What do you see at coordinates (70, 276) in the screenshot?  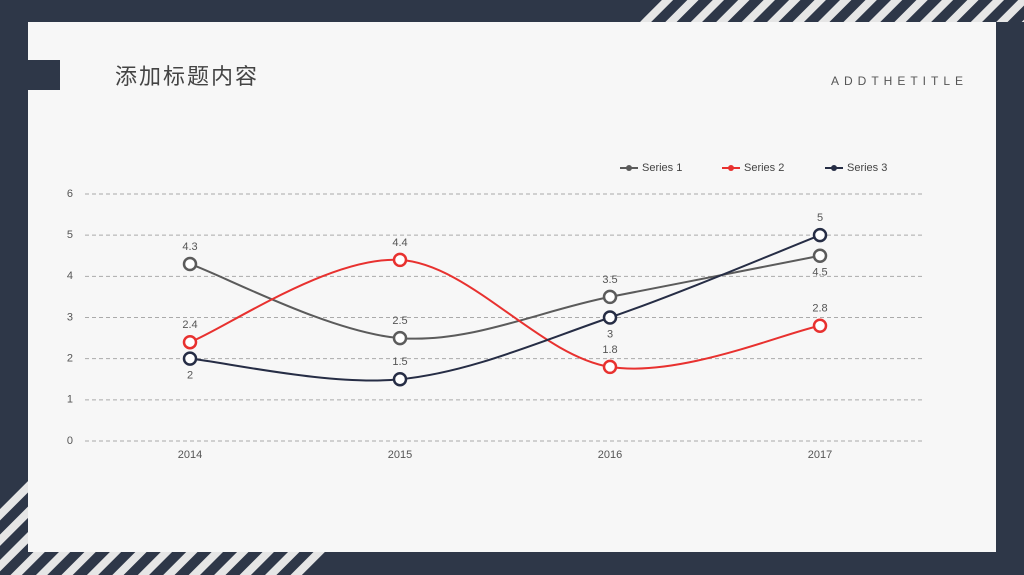 I see `y-tick-label: 4` at bounding box center [70, 276].